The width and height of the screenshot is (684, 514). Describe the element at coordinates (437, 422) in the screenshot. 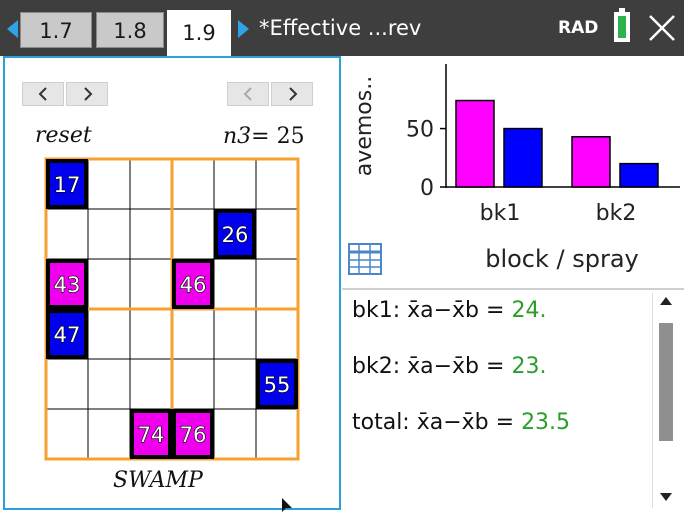

I see `calc-expression: total: x̄a−x̄b =` at that location.